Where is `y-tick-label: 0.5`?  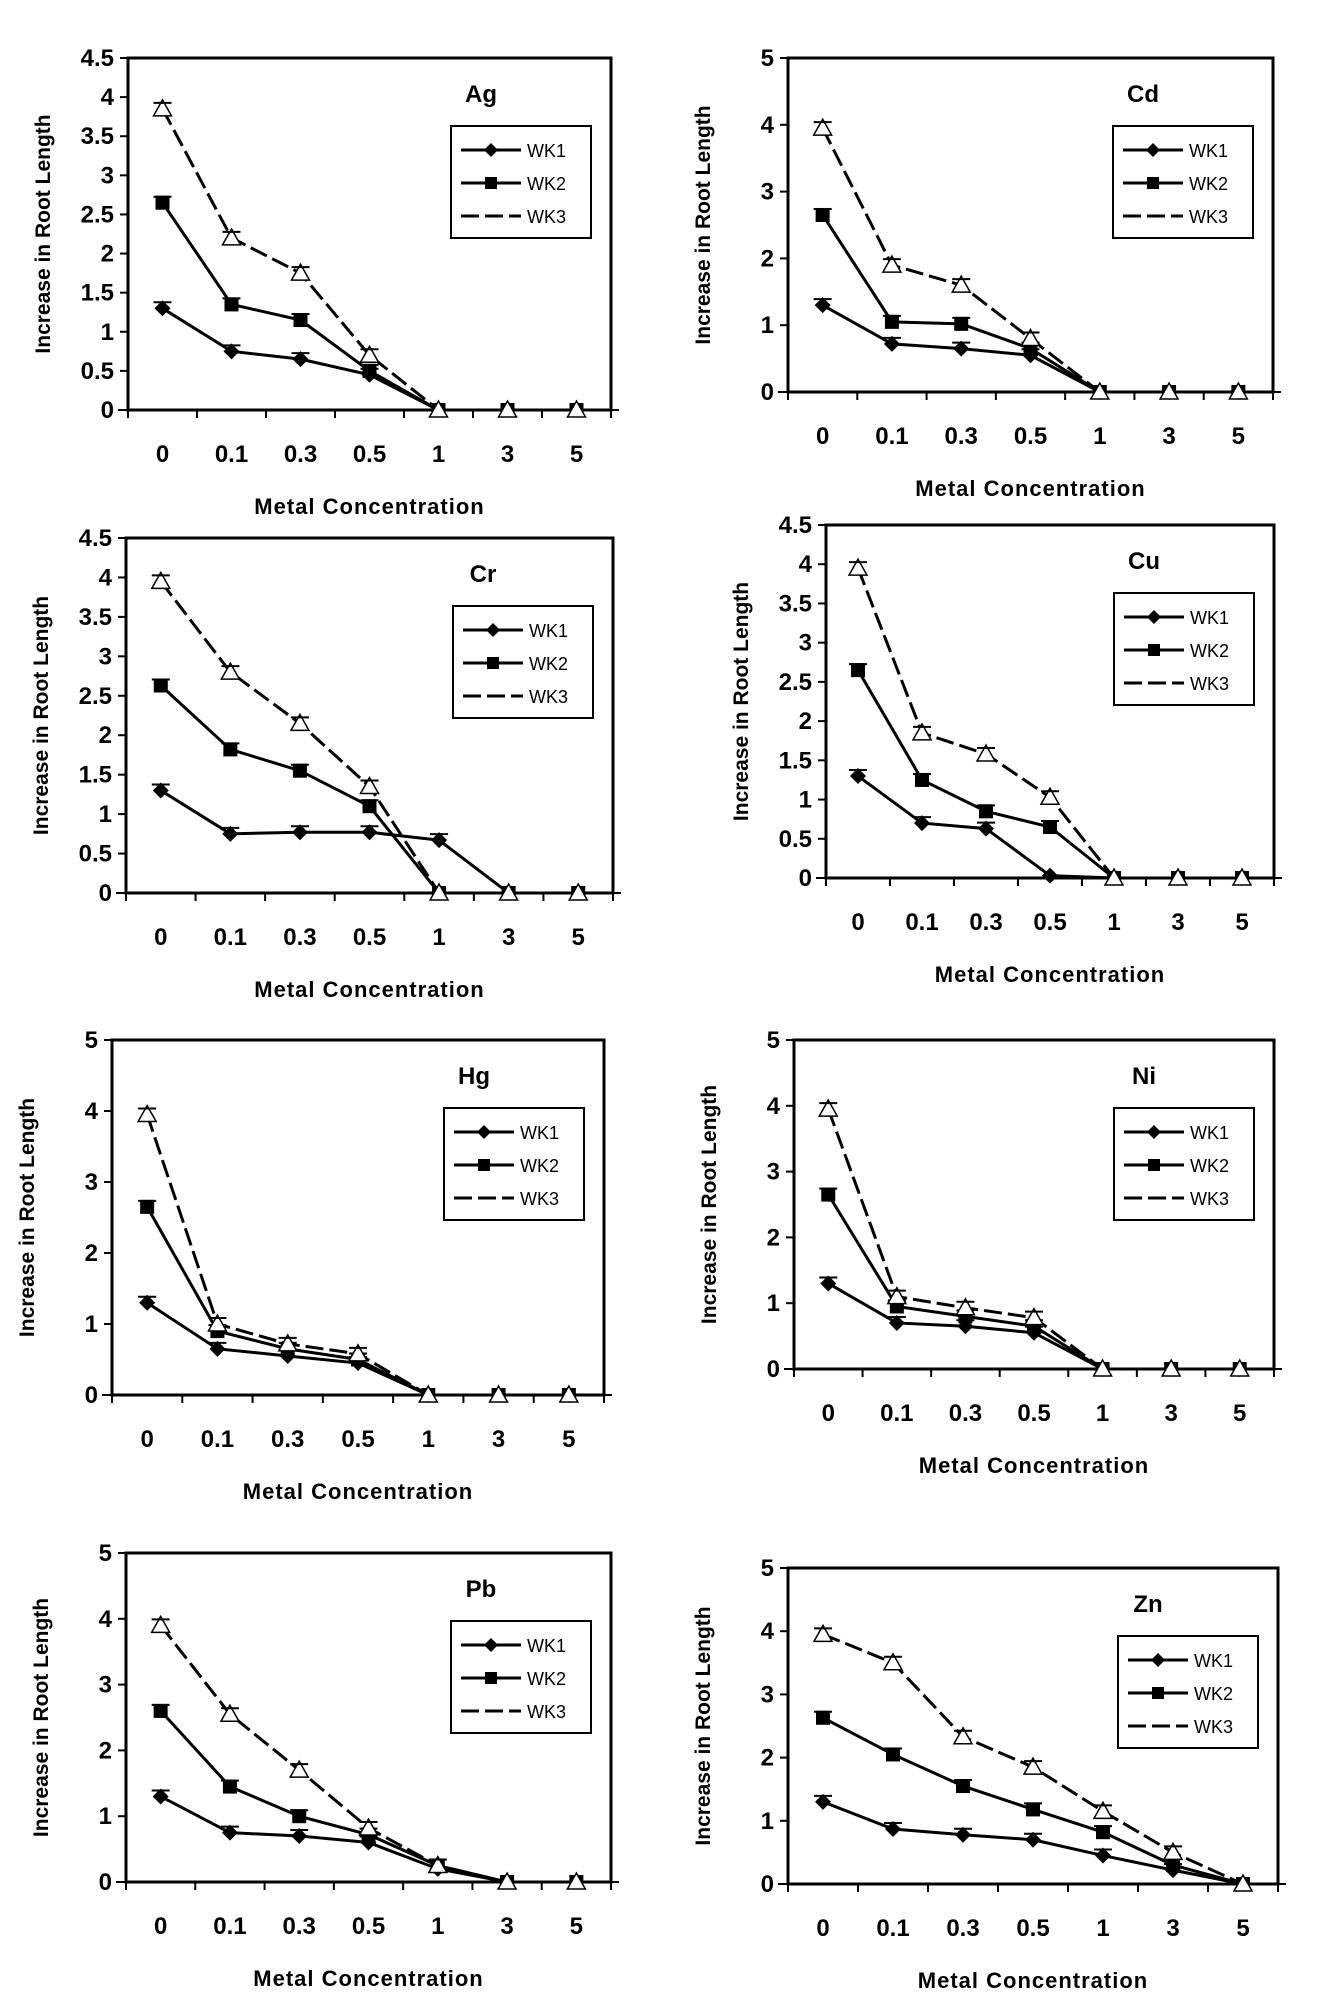 y-tick-label: 0.5 is located at coordinates (795, 839).